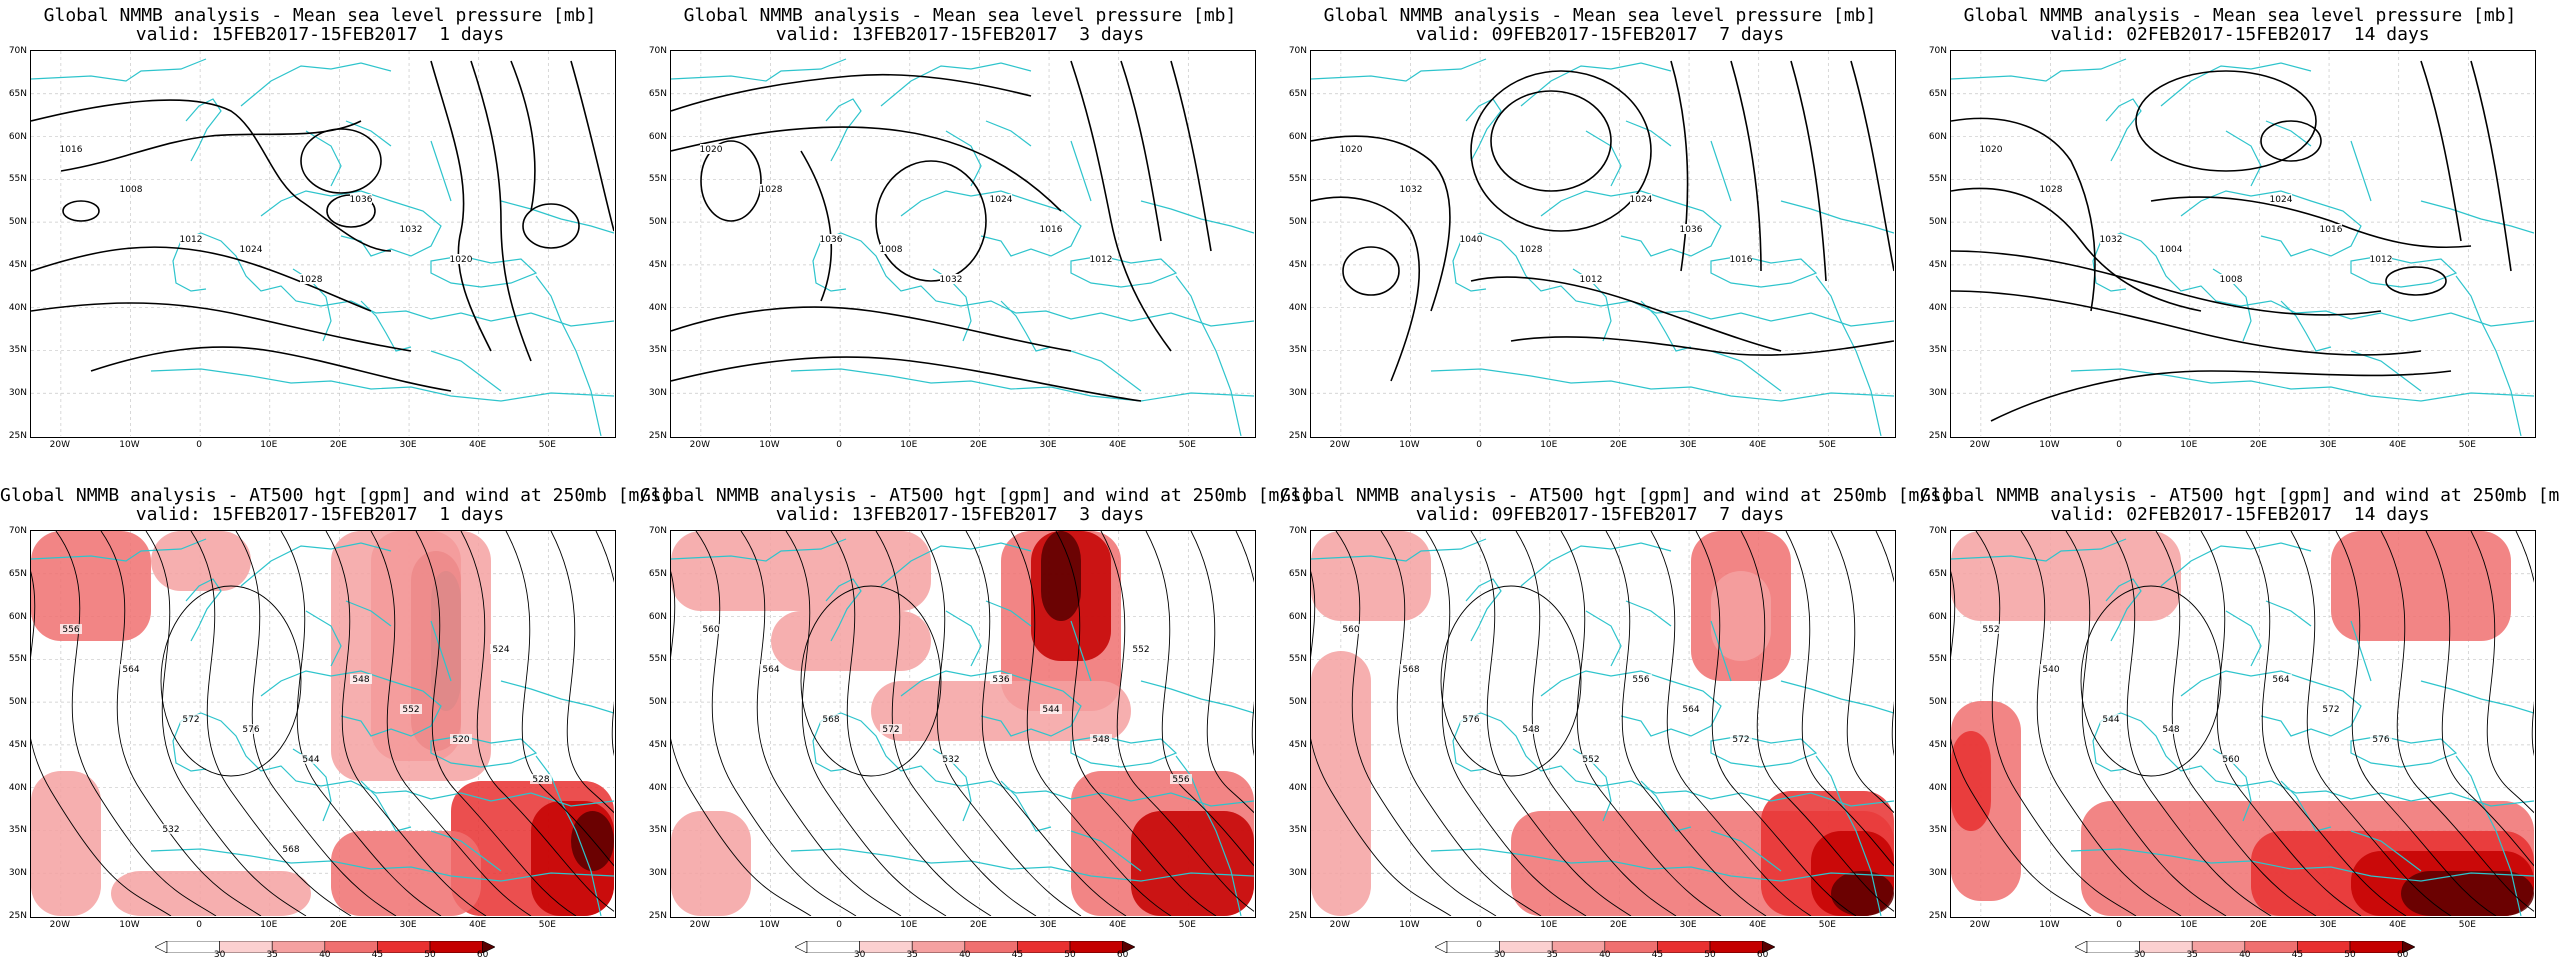  I want to click on map-frame: 1020 1032 1040 1028 1012 1024 1036 1016, so click(1603, 244).